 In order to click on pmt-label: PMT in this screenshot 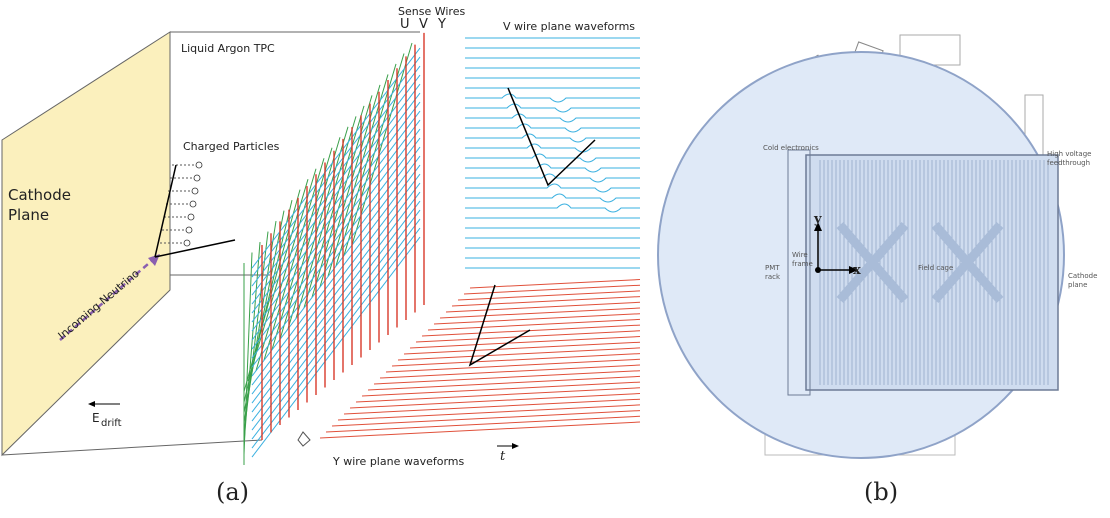, I will do `click(772, 268)`.